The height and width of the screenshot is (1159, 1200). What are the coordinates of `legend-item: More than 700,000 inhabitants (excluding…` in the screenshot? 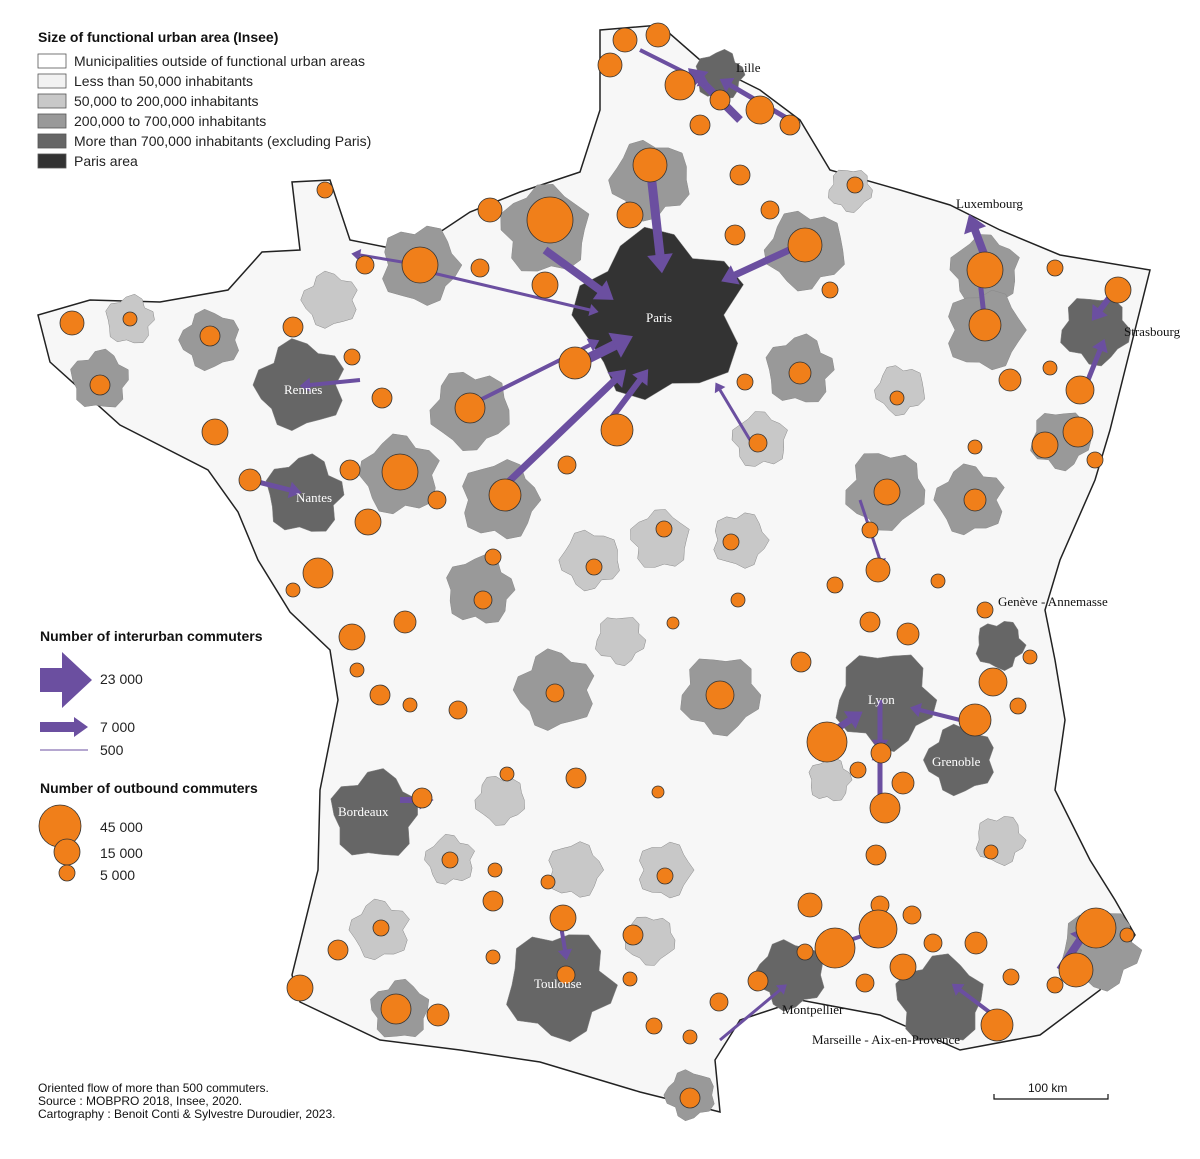 It's located at (222, 141).